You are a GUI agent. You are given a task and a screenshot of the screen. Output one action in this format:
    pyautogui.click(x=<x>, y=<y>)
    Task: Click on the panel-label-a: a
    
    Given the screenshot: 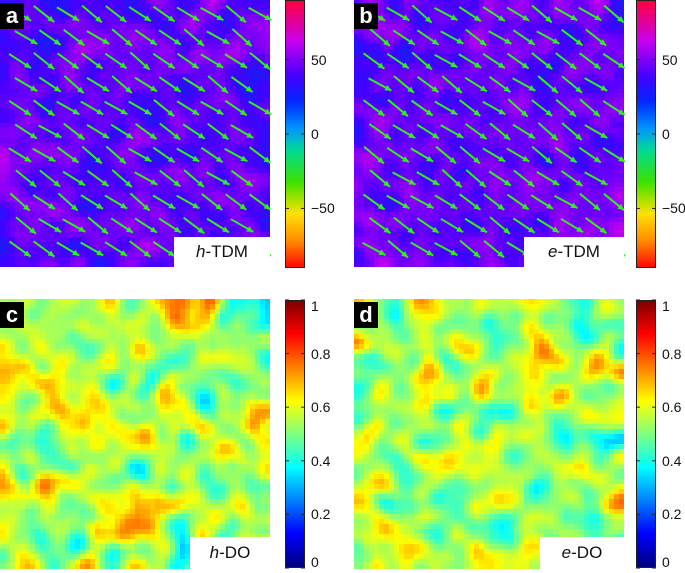 What is the action you would take?
    pyautogui.click(x=12, y=16)
    